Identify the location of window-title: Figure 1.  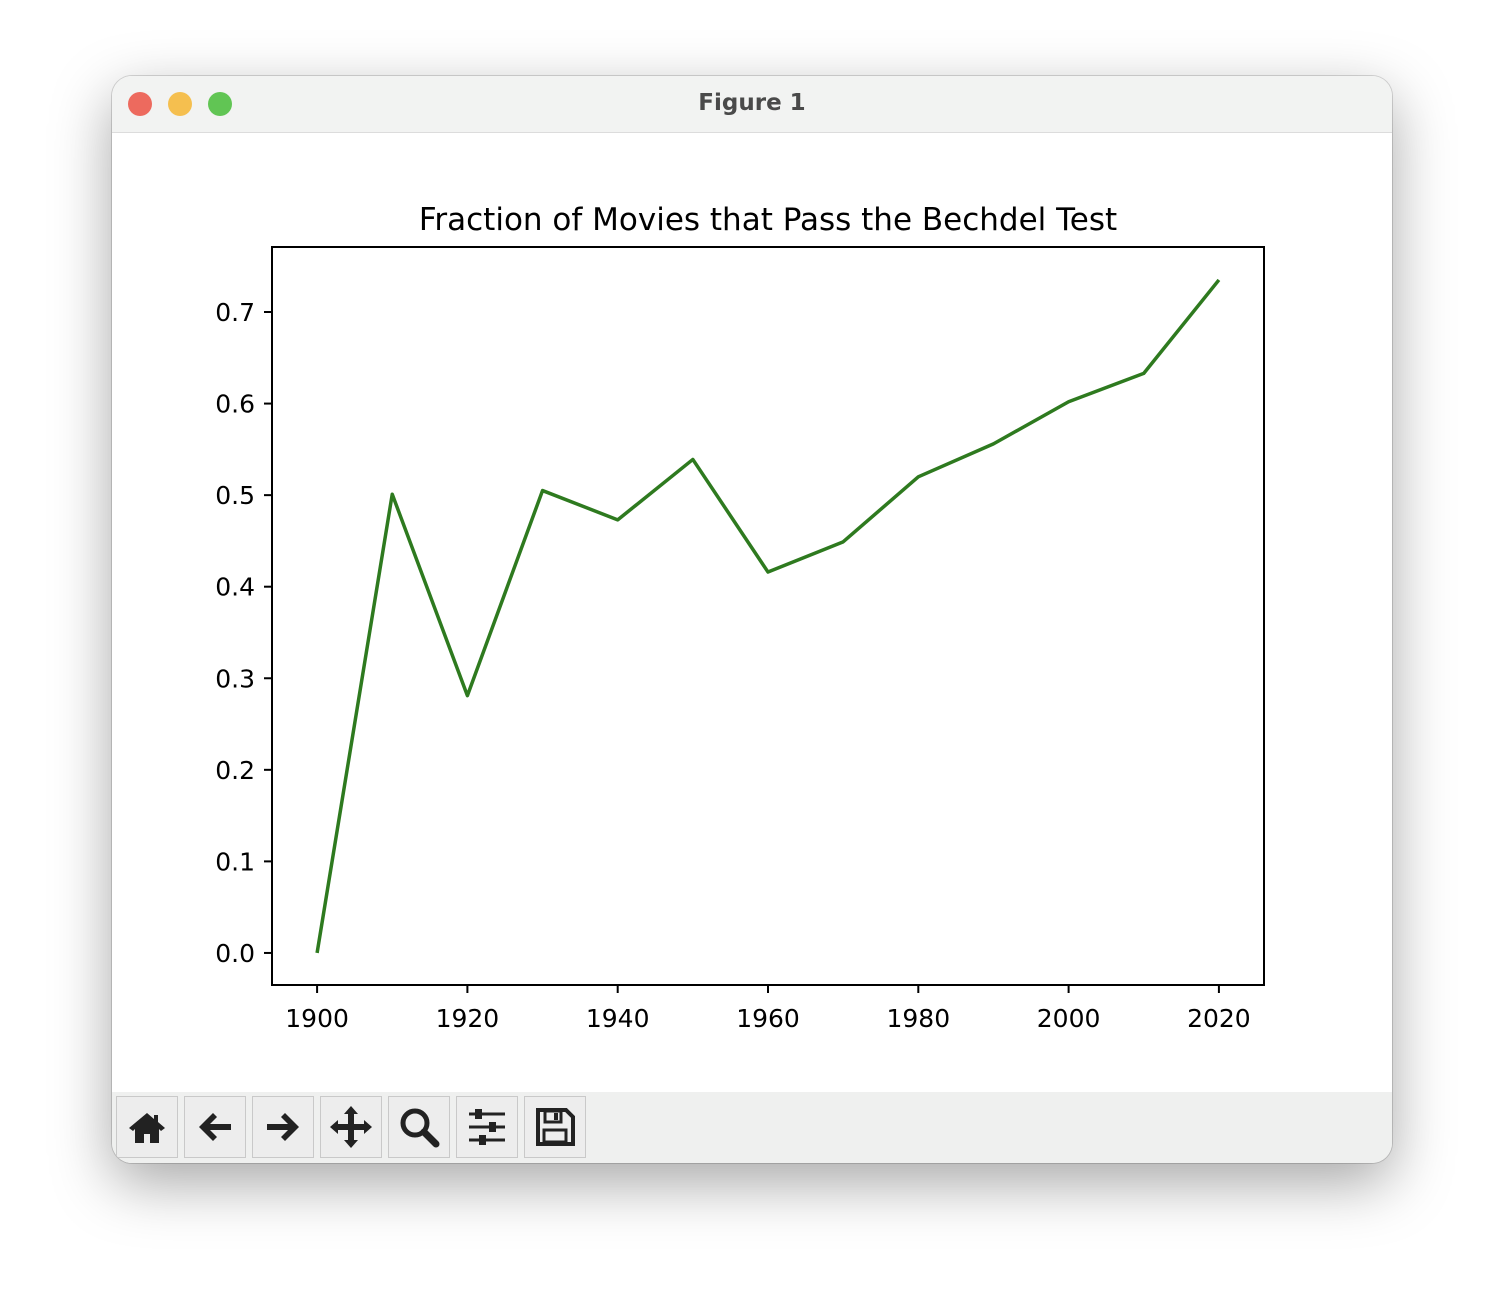
(752, 103).